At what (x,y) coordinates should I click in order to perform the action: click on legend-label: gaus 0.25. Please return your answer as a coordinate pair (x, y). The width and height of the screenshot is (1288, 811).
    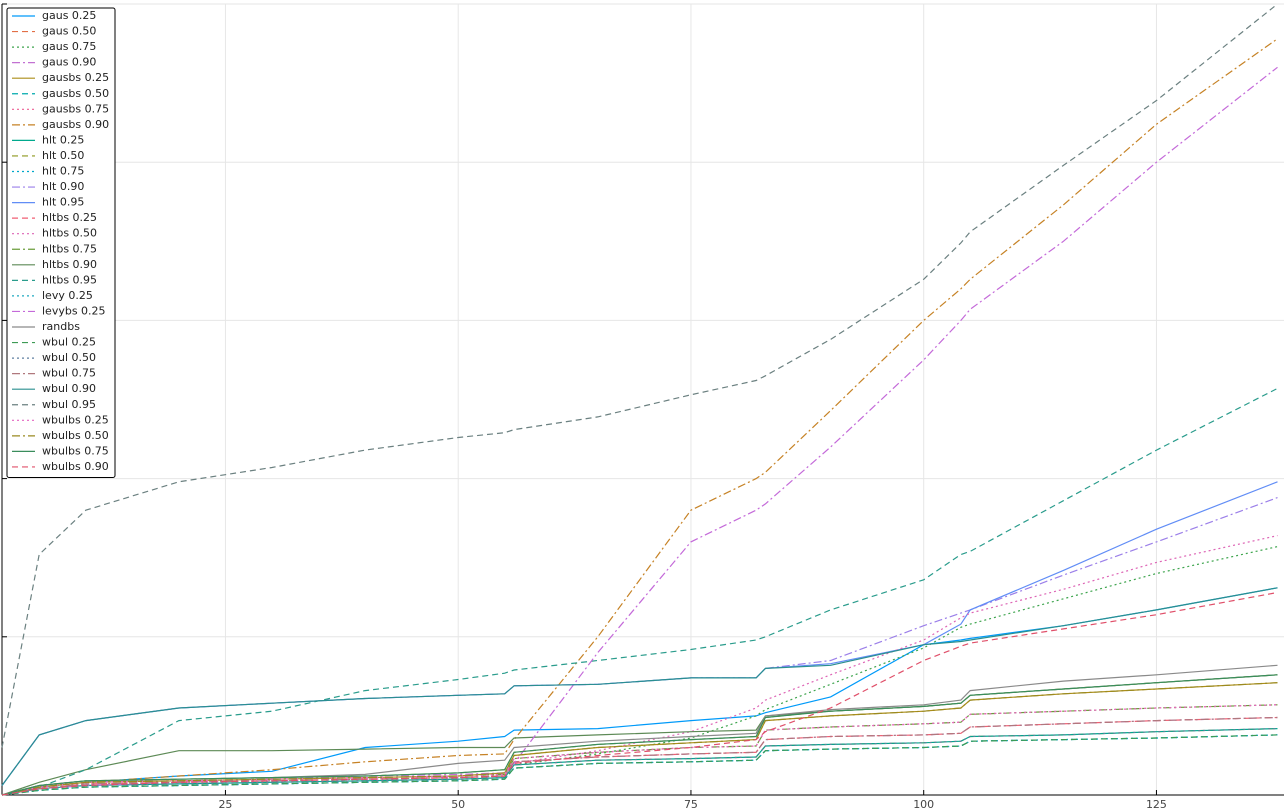
    Looking at the image, I should click on (69, 15).